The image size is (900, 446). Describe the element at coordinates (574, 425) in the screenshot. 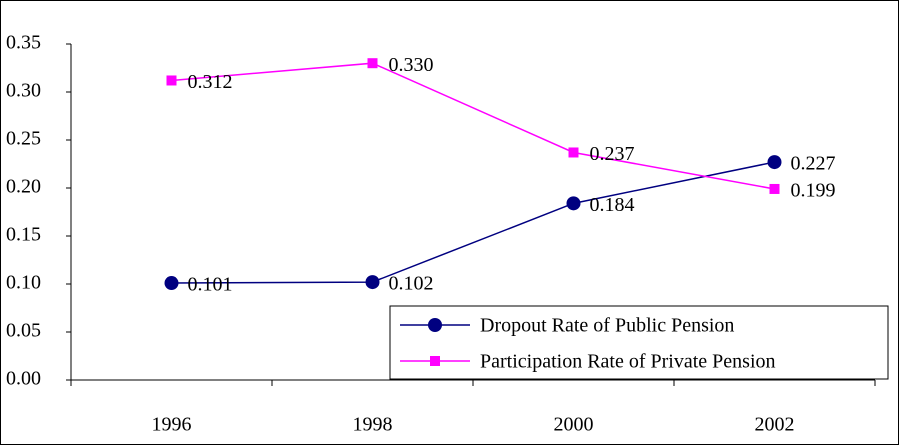

I see `x-tick-label: 2000` at that location.